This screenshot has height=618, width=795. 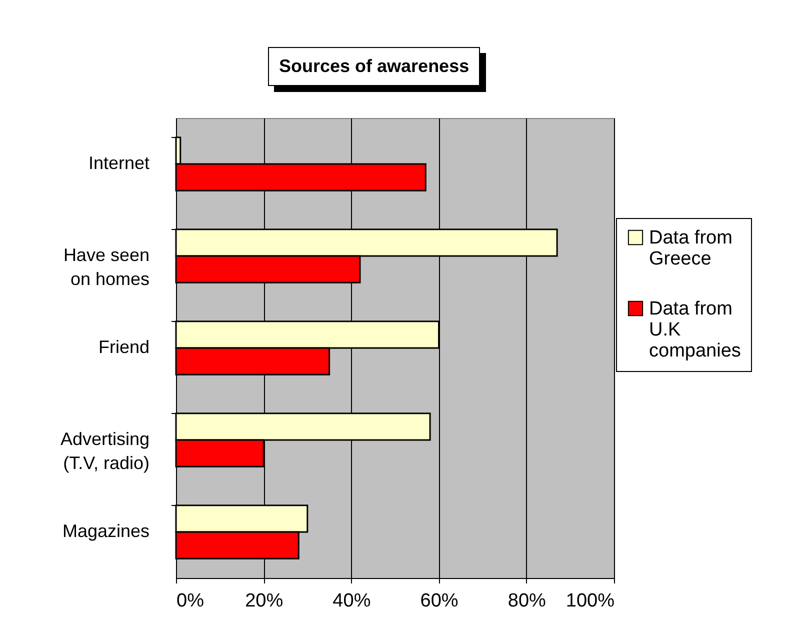 I want to click on legend-label: Data from Greece, so click(x=690, y=249).